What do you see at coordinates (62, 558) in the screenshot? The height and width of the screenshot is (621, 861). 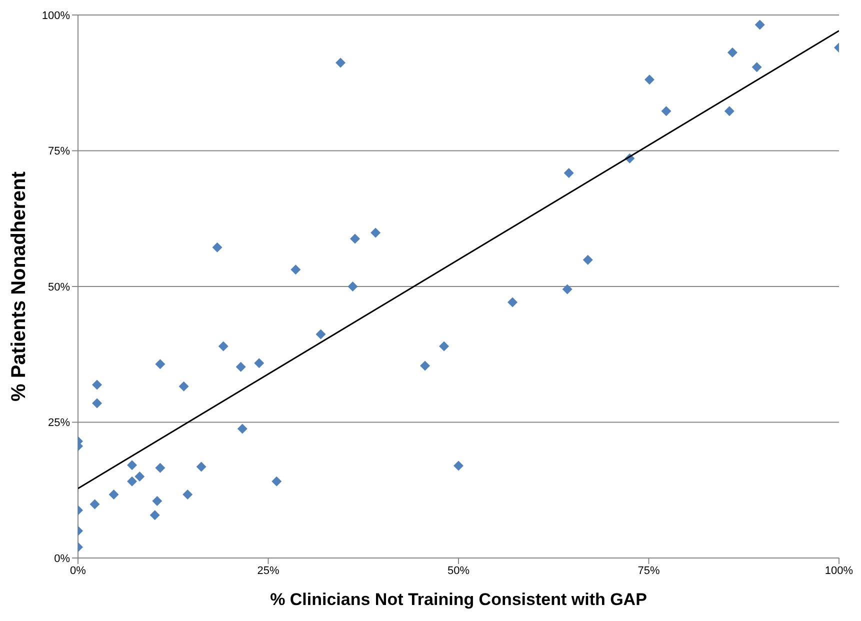 I see `y-tick-label: 0%` at bounding box center [62, 558].